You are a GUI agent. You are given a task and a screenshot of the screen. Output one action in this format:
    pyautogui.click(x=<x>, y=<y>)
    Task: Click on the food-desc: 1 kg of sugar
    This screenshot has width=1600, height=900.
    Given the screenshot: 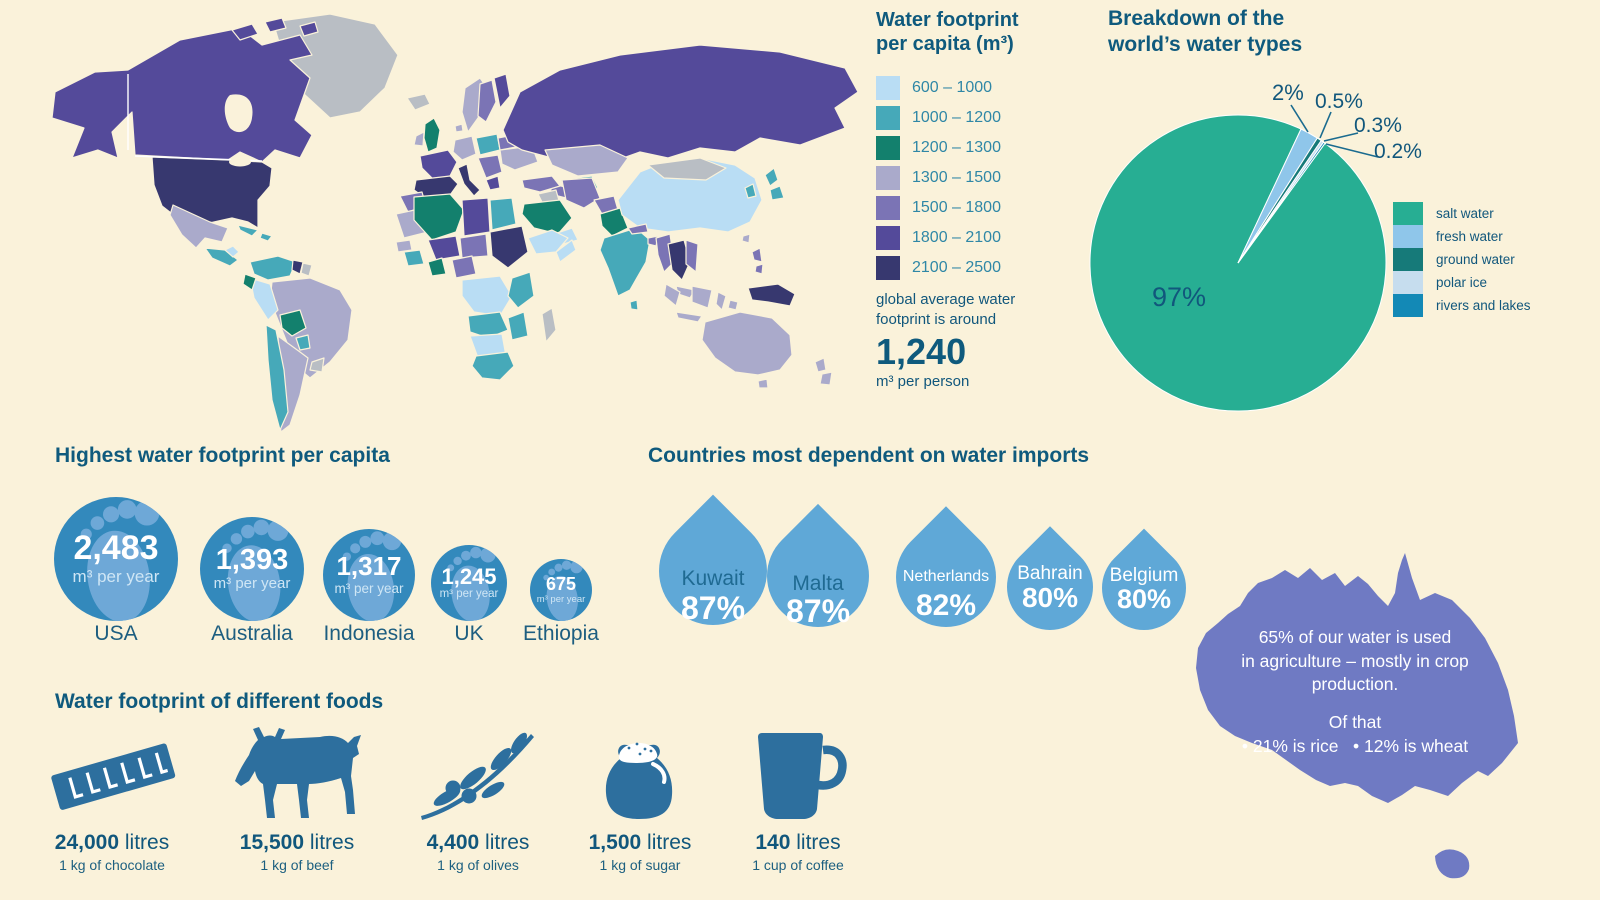 What is the action you would take?
    pyautogui.click(x=640, y=865)
    